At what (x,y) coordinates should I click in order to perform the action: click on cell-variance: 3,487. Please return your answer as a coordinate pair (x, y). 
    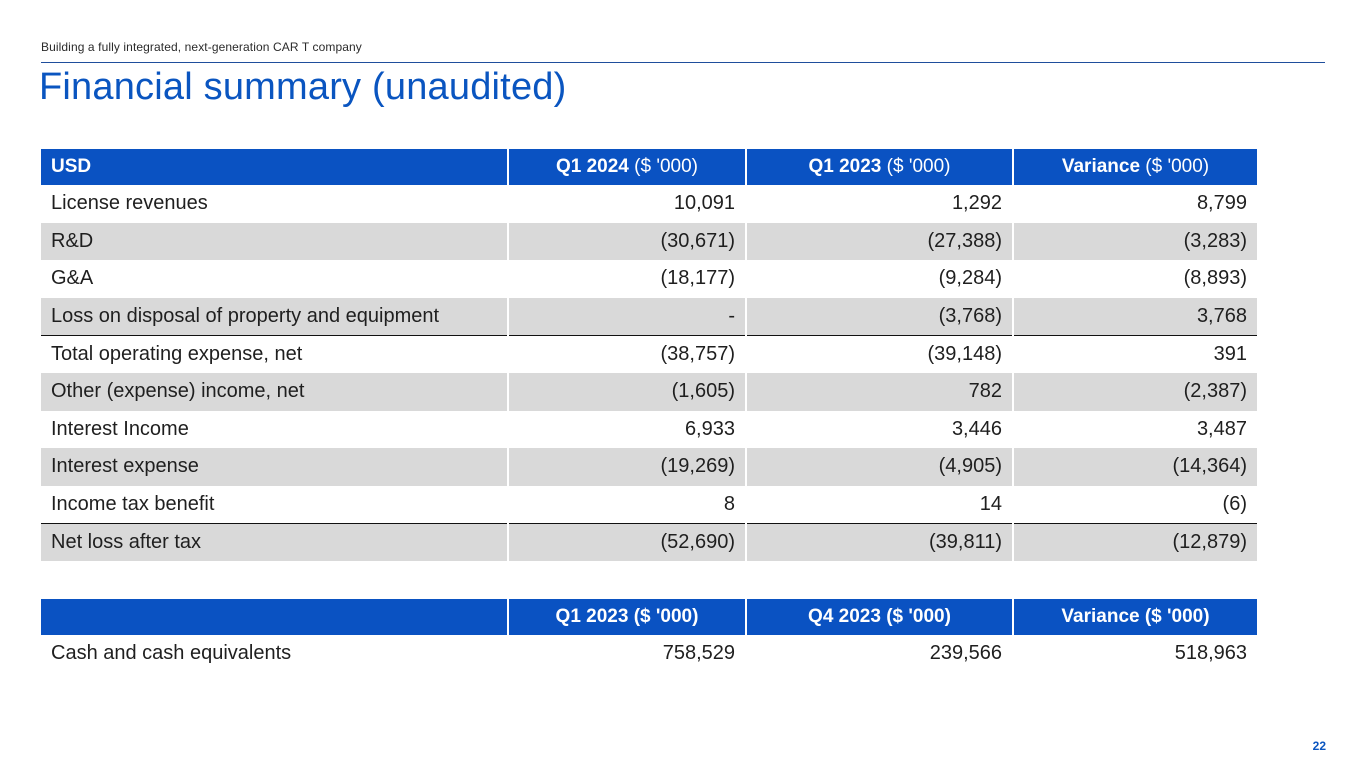
    Looking at the image, I should click on (1134, 429).